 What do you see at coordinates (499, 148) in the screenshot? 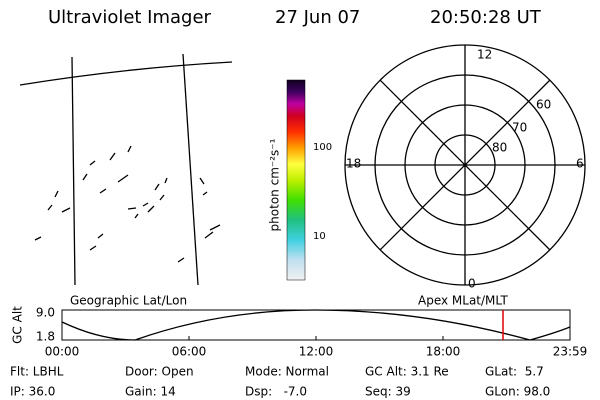
I see `lat-label: 80` at bounding box center [499, 148].